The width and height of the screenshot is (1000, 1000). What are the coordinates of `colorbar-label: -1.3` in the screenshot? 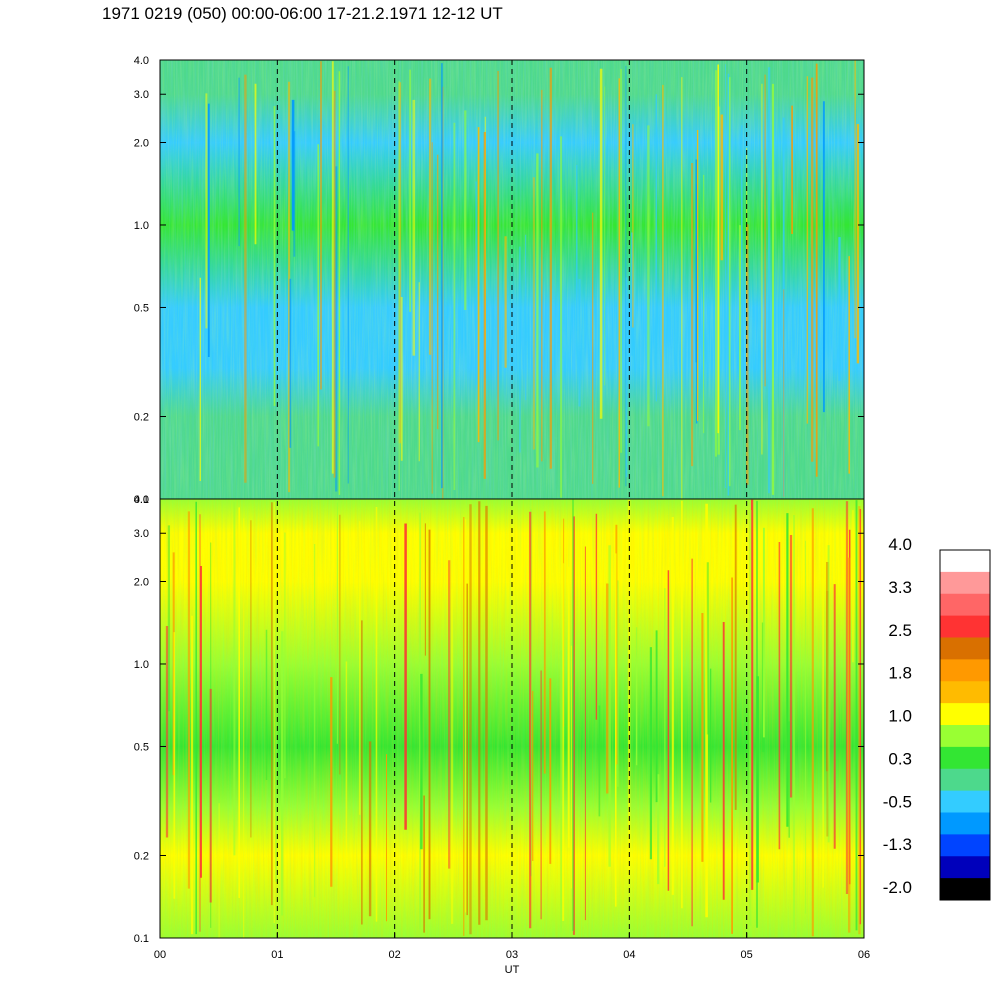 It's located at (897, 844).